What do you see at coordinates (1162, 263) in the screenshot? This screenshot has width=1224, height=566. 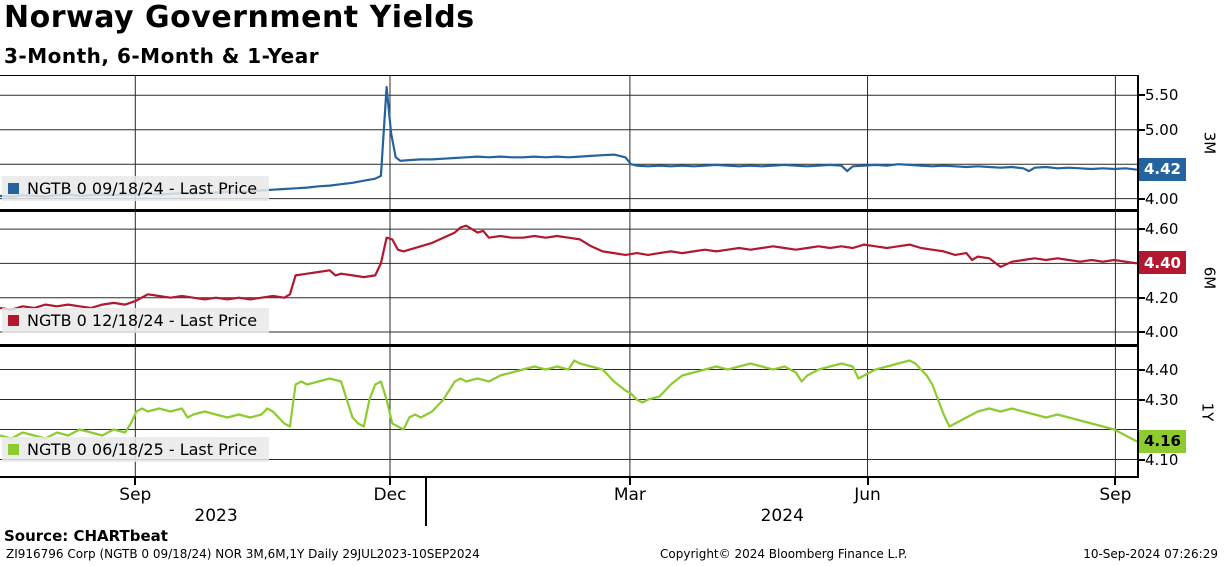 I see `last-price-badge-6m: 4.40` at bounding box center [1162, 263].